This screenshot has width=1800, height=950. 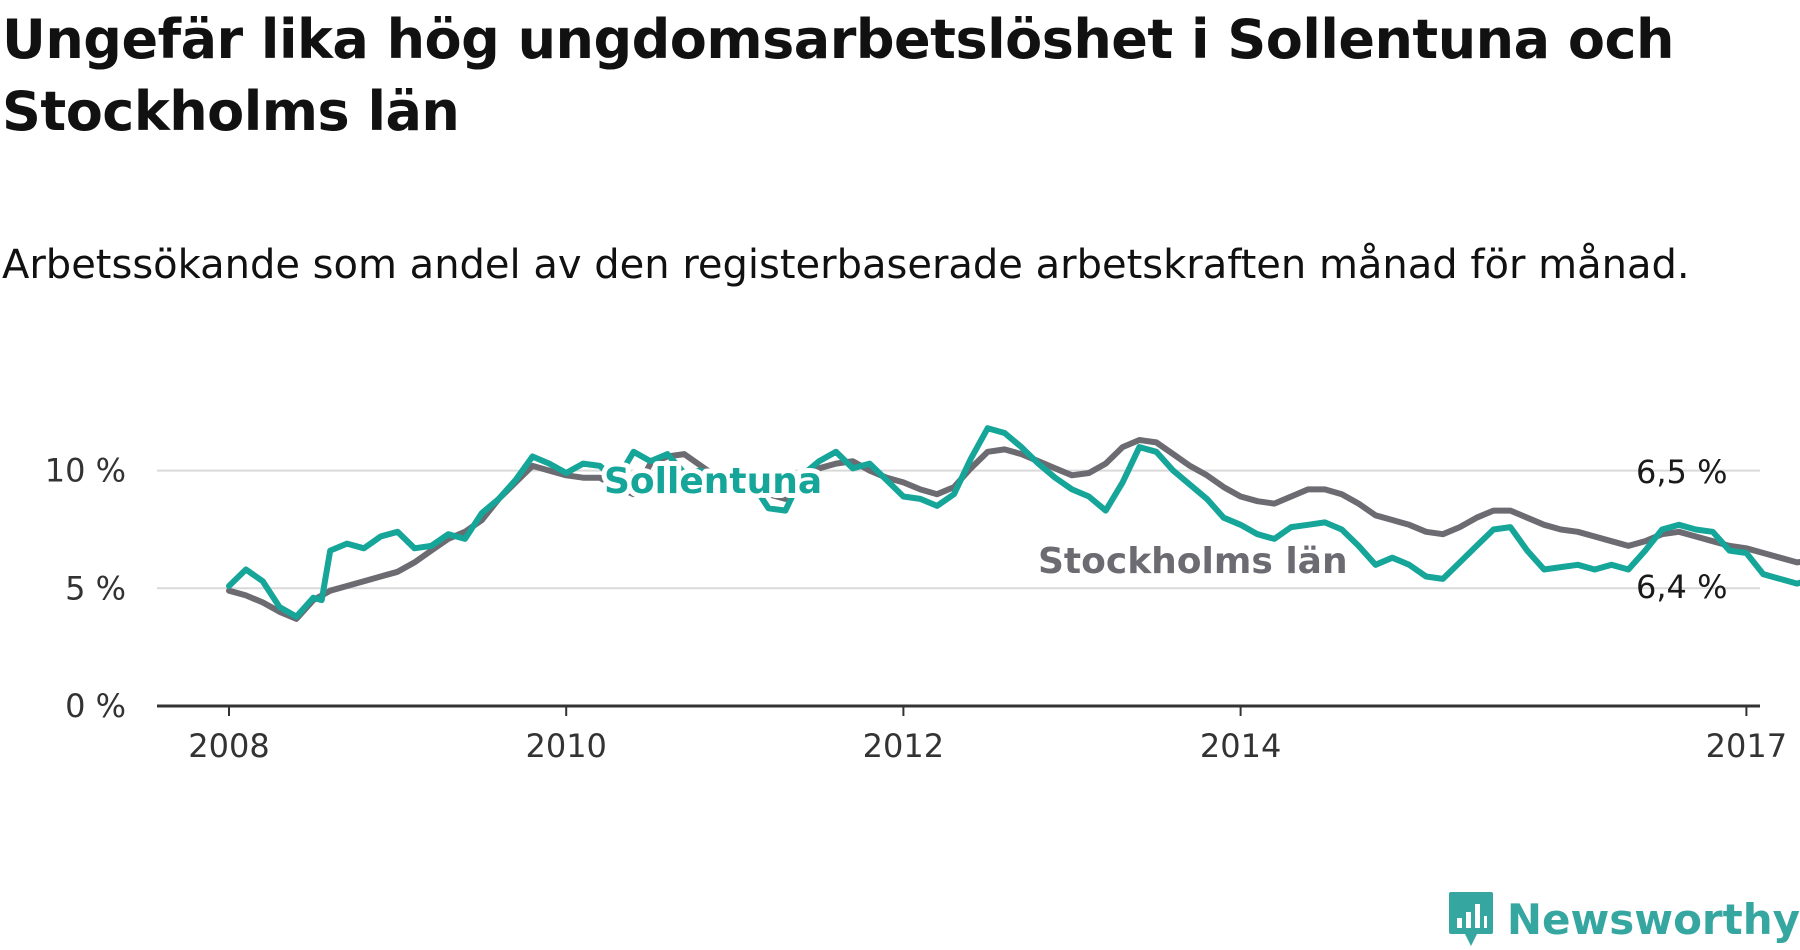 What do you see at coordinates (228, 746) in the screenshot?
I see `x-tick-label: 2008` at bounding box center [228, 746].